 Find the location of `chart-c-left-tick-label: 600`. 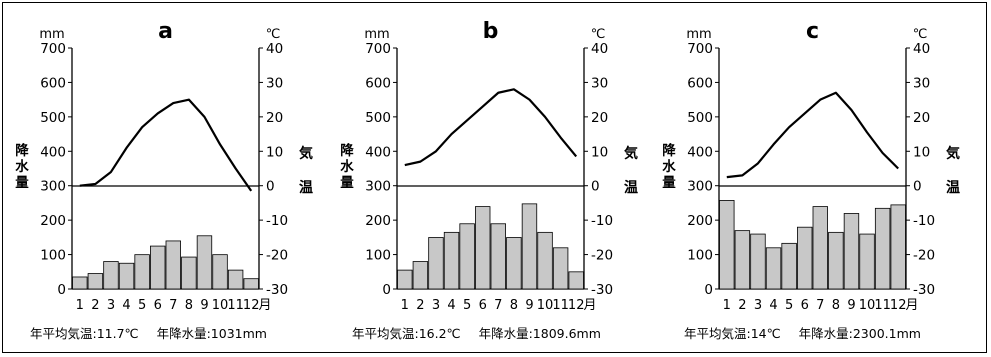

chart-c-left-tick-label: 600 is located at coordinates (700, 83).